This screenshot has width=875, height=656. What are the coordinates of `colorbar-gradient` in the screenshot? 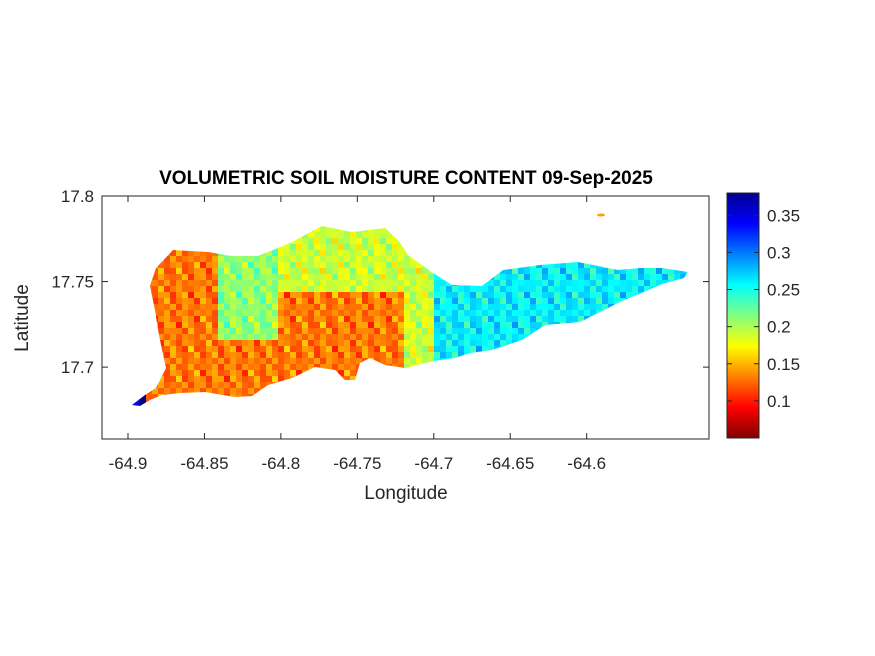 It's located at (743, 315).